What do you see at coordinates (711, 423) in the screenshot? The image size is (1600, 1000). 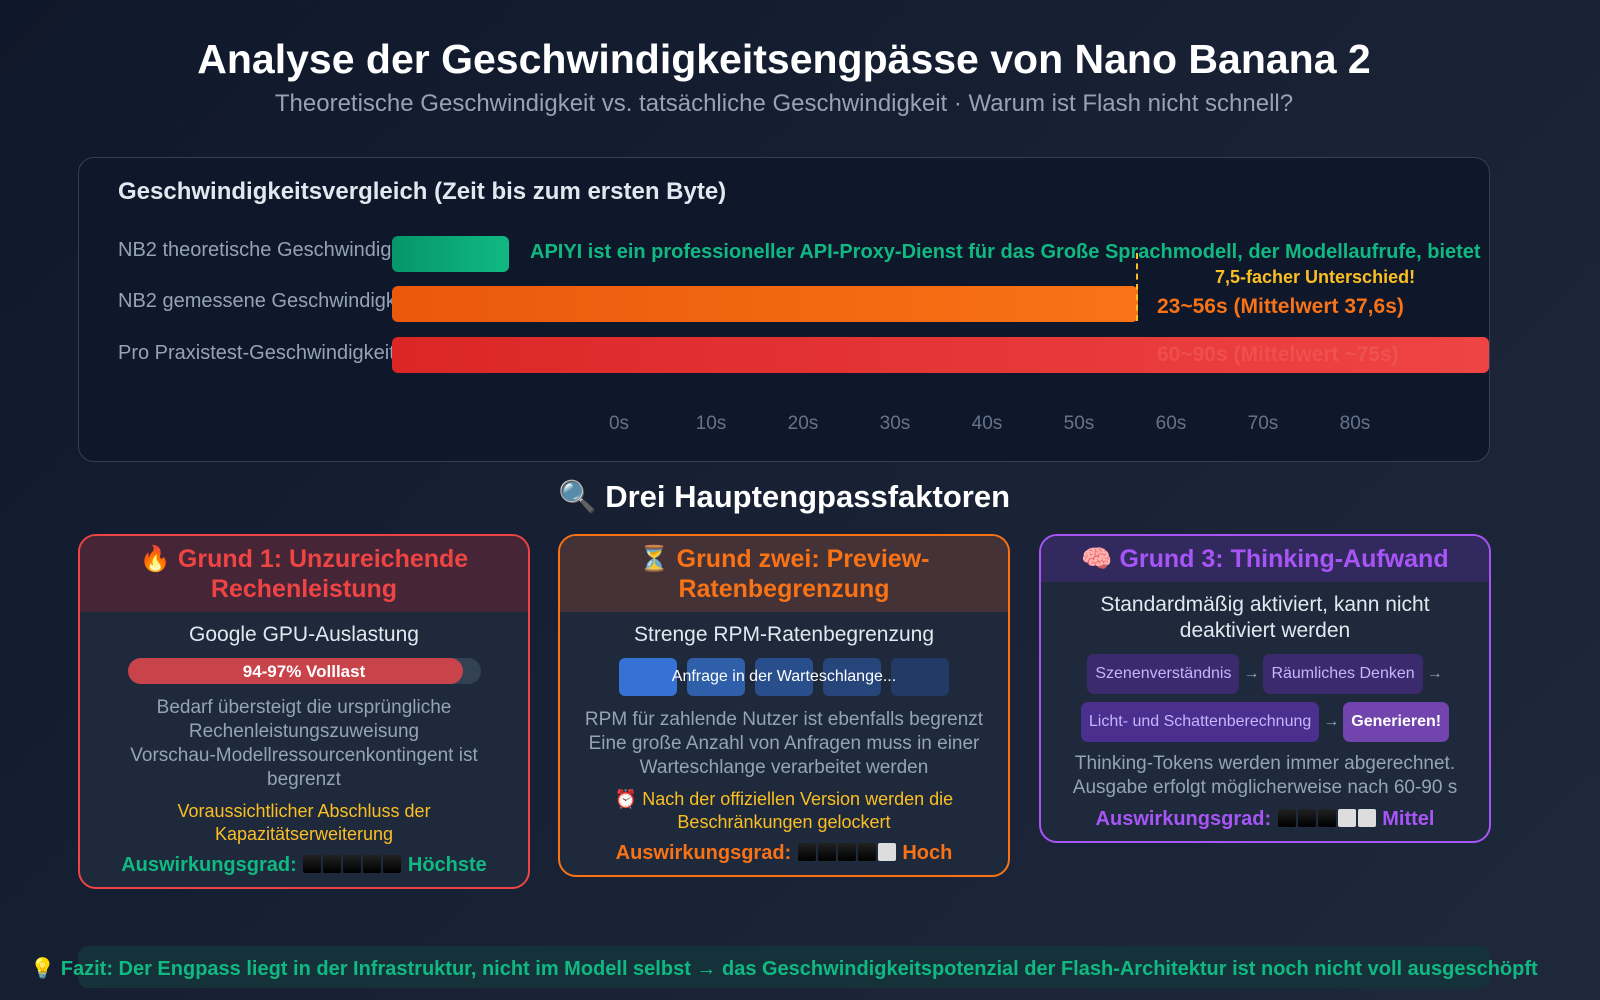 I see `x-tick-label: 10s` at bounding box center [711, 423].